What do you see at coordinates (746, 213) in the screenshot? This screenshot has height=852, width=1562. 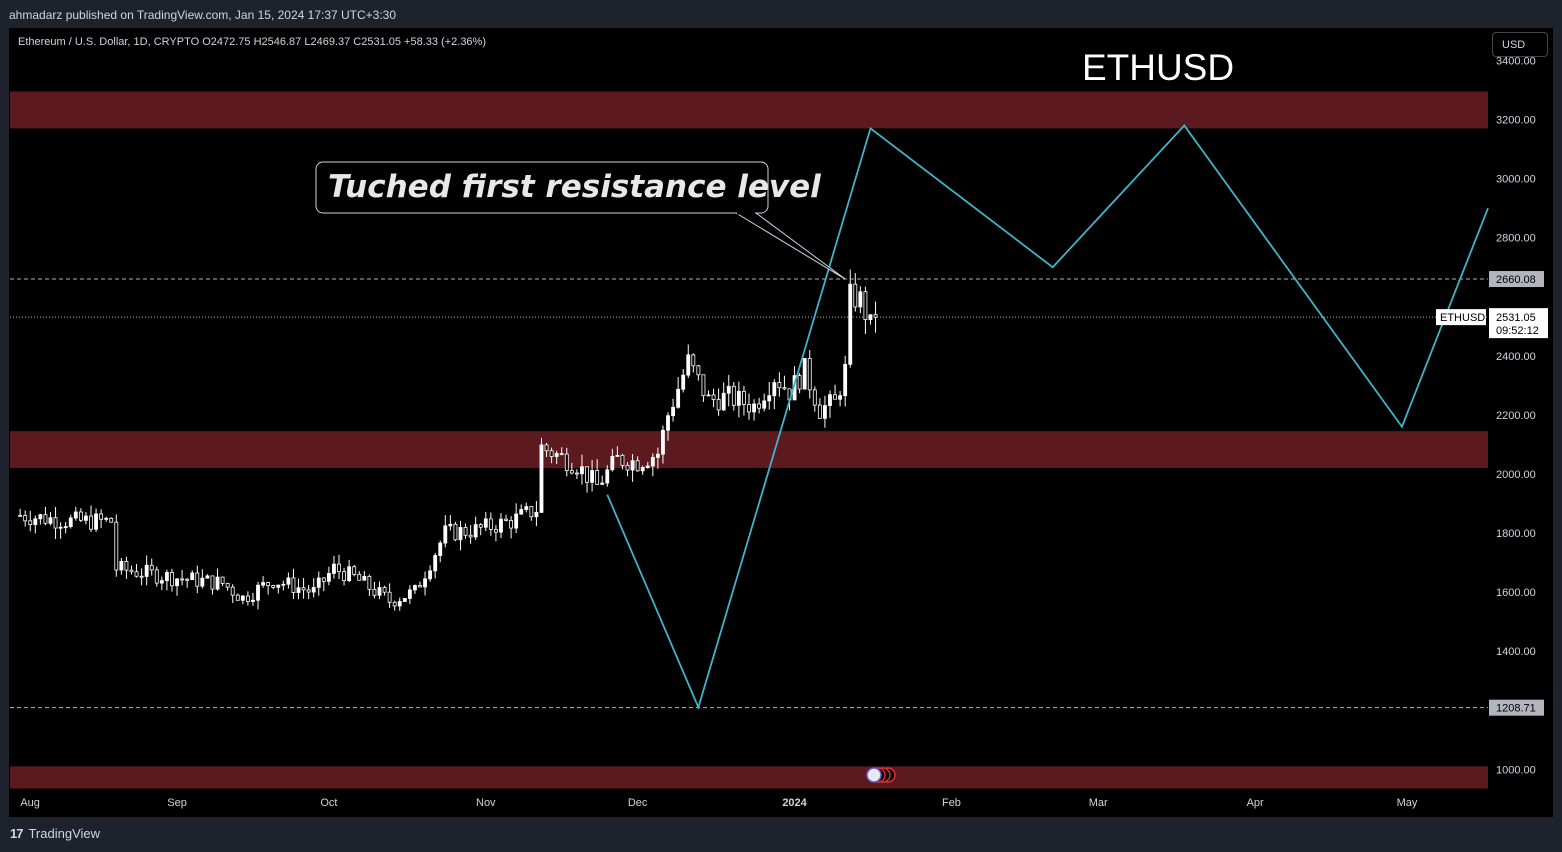 I see `callout-gap` at bounding box center [746, 213].